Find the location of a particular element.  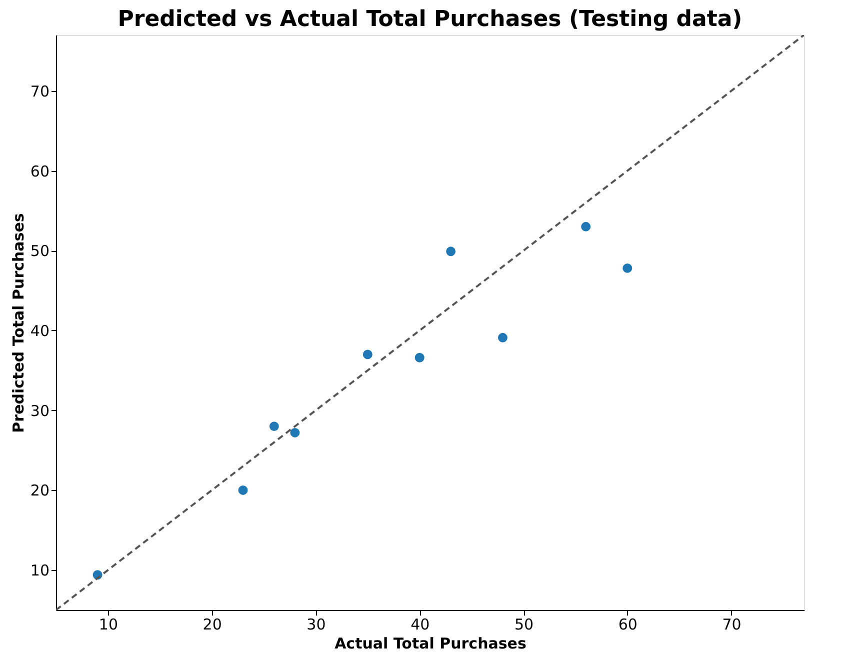

y-tick-label: 50 is located at coordinates (40, 251).